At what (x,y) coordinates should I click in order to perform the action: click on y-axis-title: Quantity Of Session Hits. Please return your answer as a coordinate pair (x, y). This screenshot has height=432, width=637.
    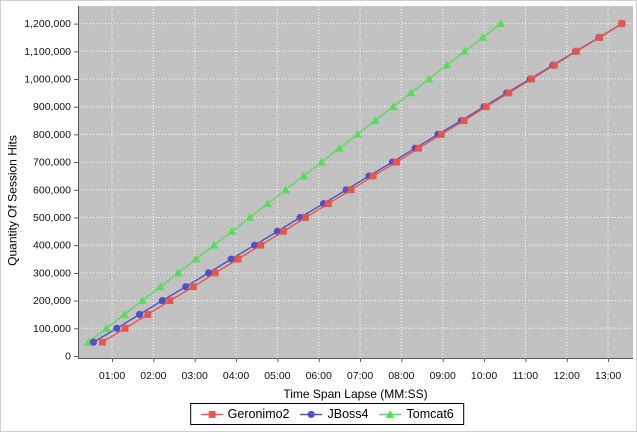
    Looking at the image, I should click on (12, 200).